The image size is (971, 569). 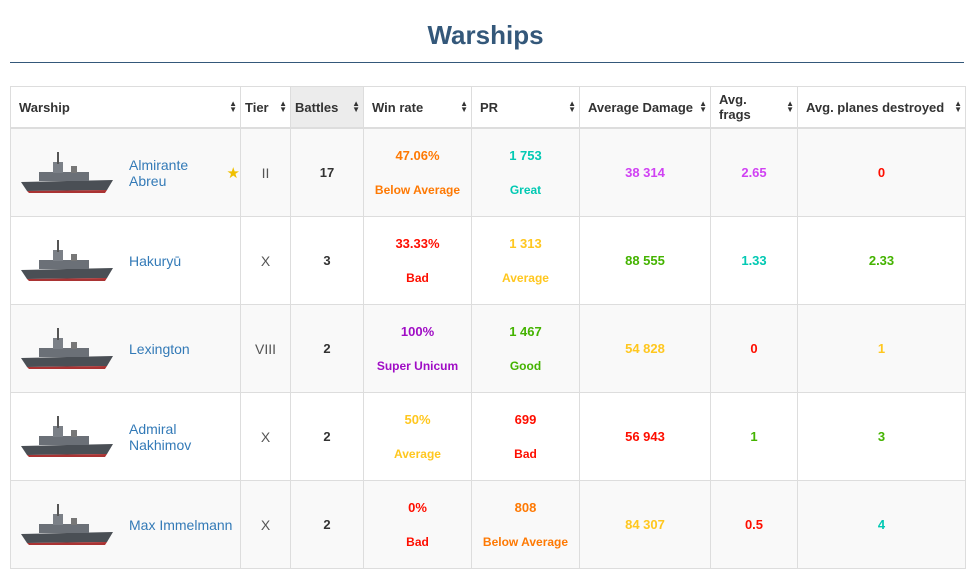 I want to click on column-header-avg-planes-destroyed: Avg. planes destroyed ▲ ▼, so click(x=881, y=107).